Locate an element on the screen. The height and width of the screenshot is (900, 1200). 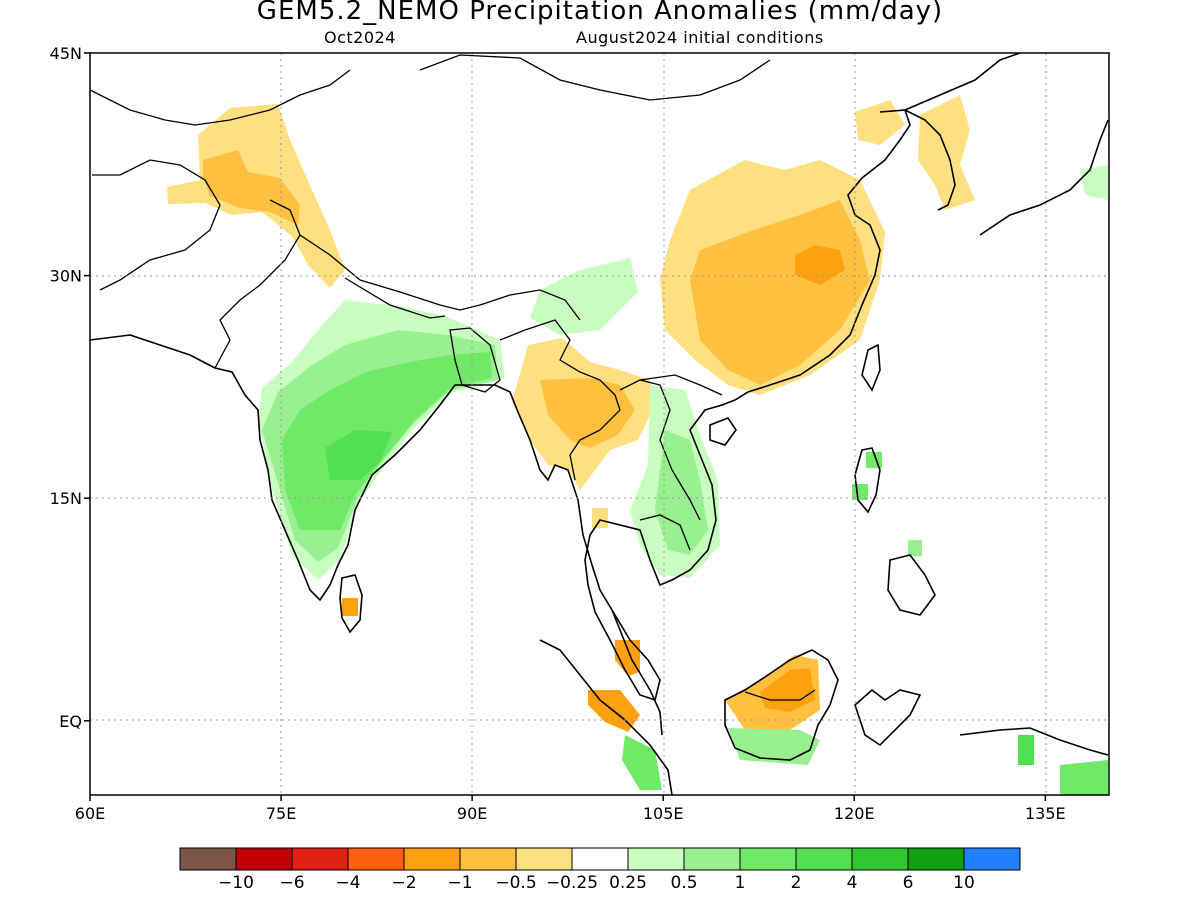
colorbar-label: 10 is located at coordinates (964, 883).